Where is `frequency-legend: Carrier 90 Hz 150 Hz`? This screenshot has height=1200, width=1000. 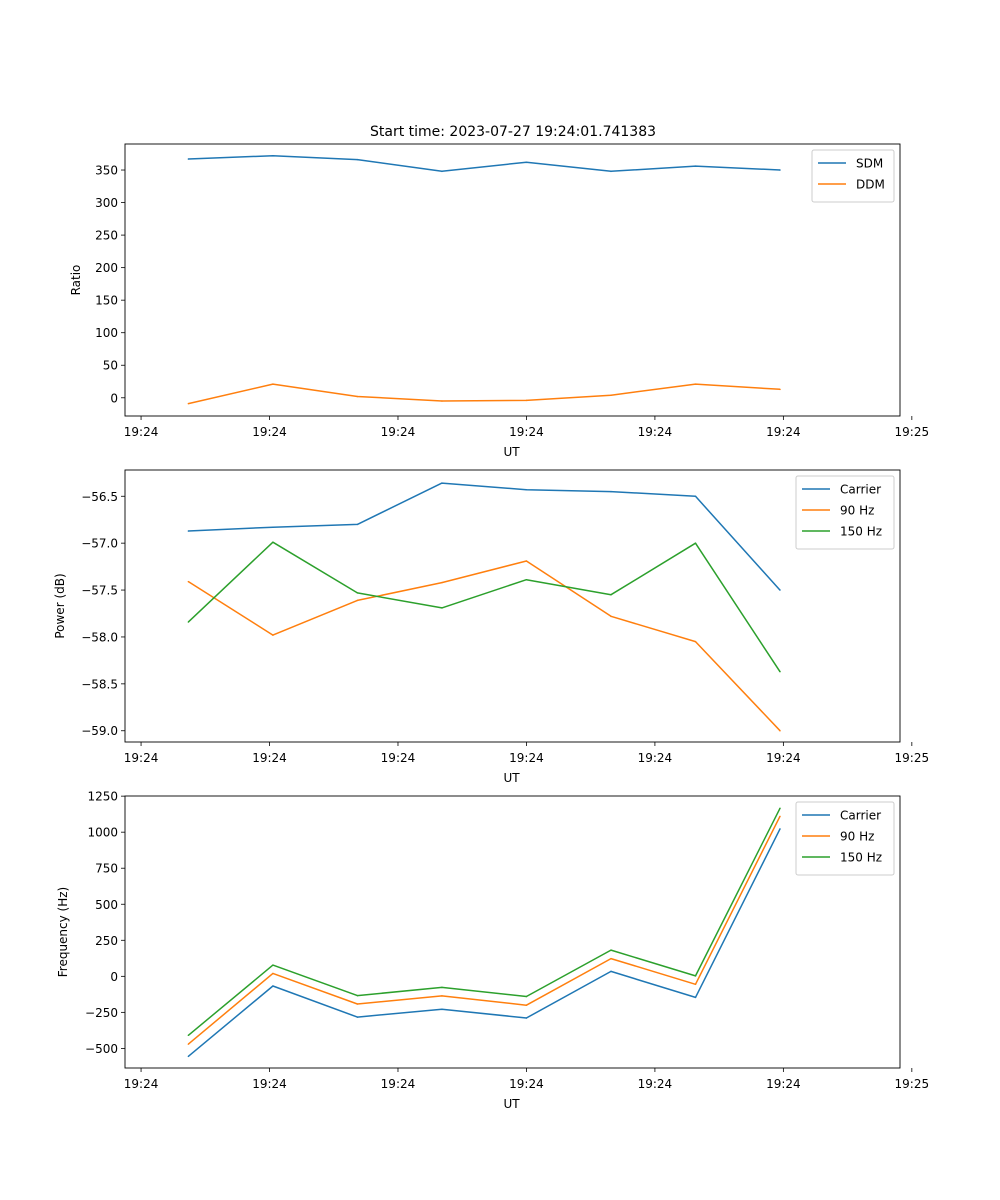 frequency-legend: Carrier 90 Hz 150 Hz is located at coordinates (845, 838).